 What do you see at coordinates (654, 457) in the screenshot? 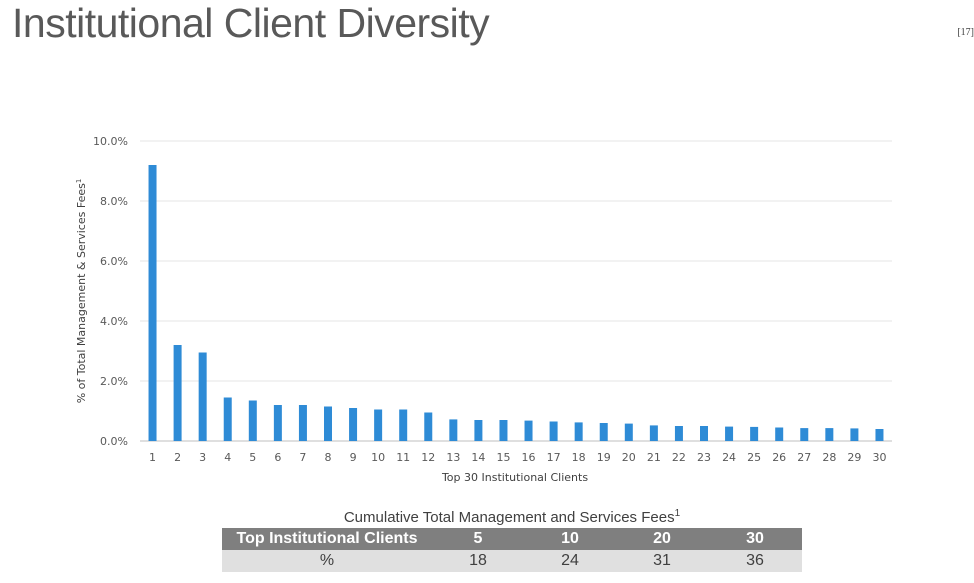
I see `x-tick-label: 21` at bounding box center [654, 457].